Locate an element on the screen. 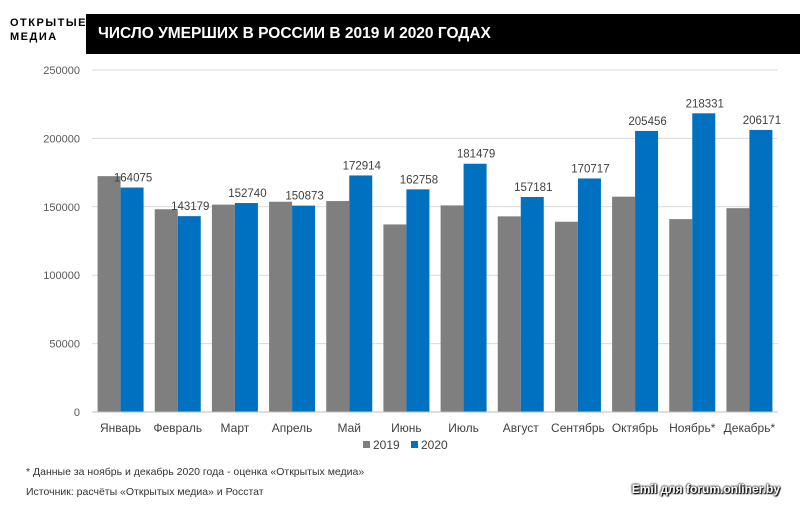 The height and width of the screenshot is (513, 800). x-tick-label: Август is located at coordinates (521, 428).